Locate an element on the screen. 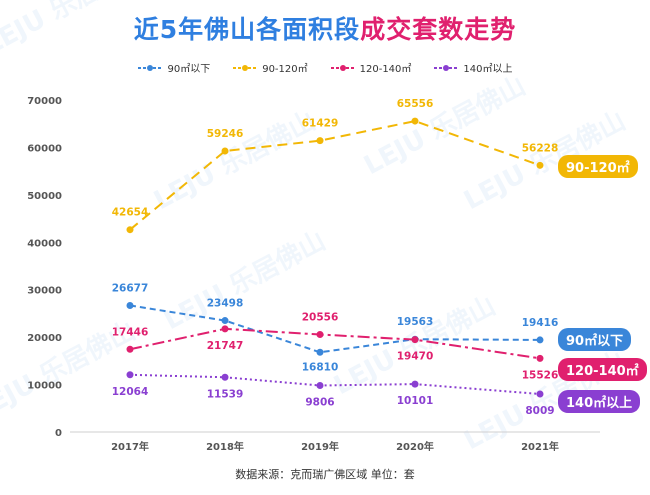  y-tick-label: 20000 is located at coordinates (44, 338).